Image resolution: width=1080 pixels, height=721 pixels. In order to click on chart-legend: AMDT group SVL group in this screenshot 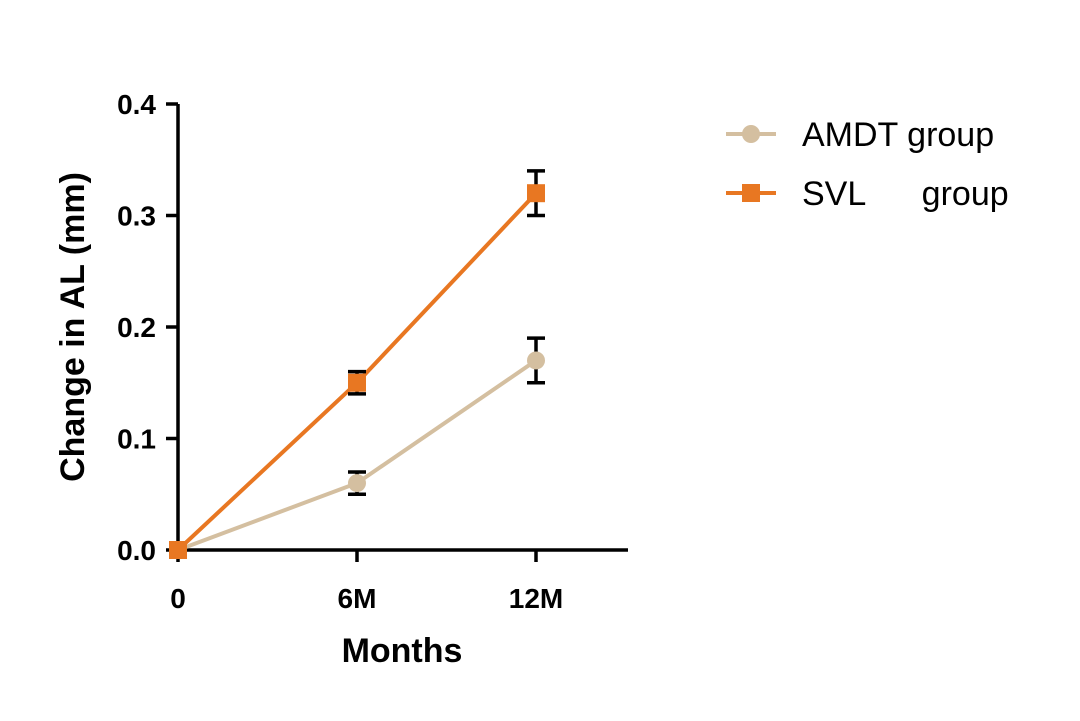, I will do `click(867, 164)`.